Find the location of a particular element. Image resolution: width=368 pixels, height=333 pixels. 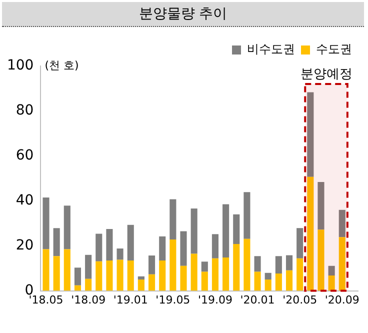

x-tick-label: '20.09 is located at coordinates (342, 299).